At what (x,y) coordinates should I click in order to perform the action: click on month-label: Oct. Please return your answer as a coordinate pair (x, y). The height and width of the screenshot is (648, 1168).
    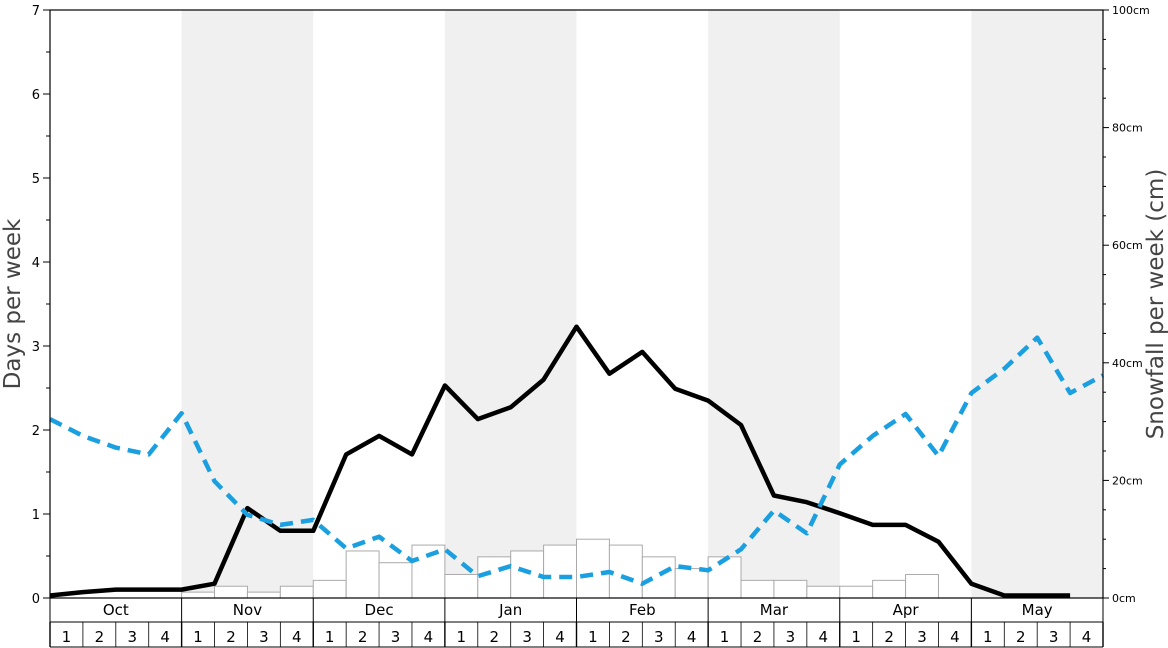
    Looking at the image, I should click on (116, 610).